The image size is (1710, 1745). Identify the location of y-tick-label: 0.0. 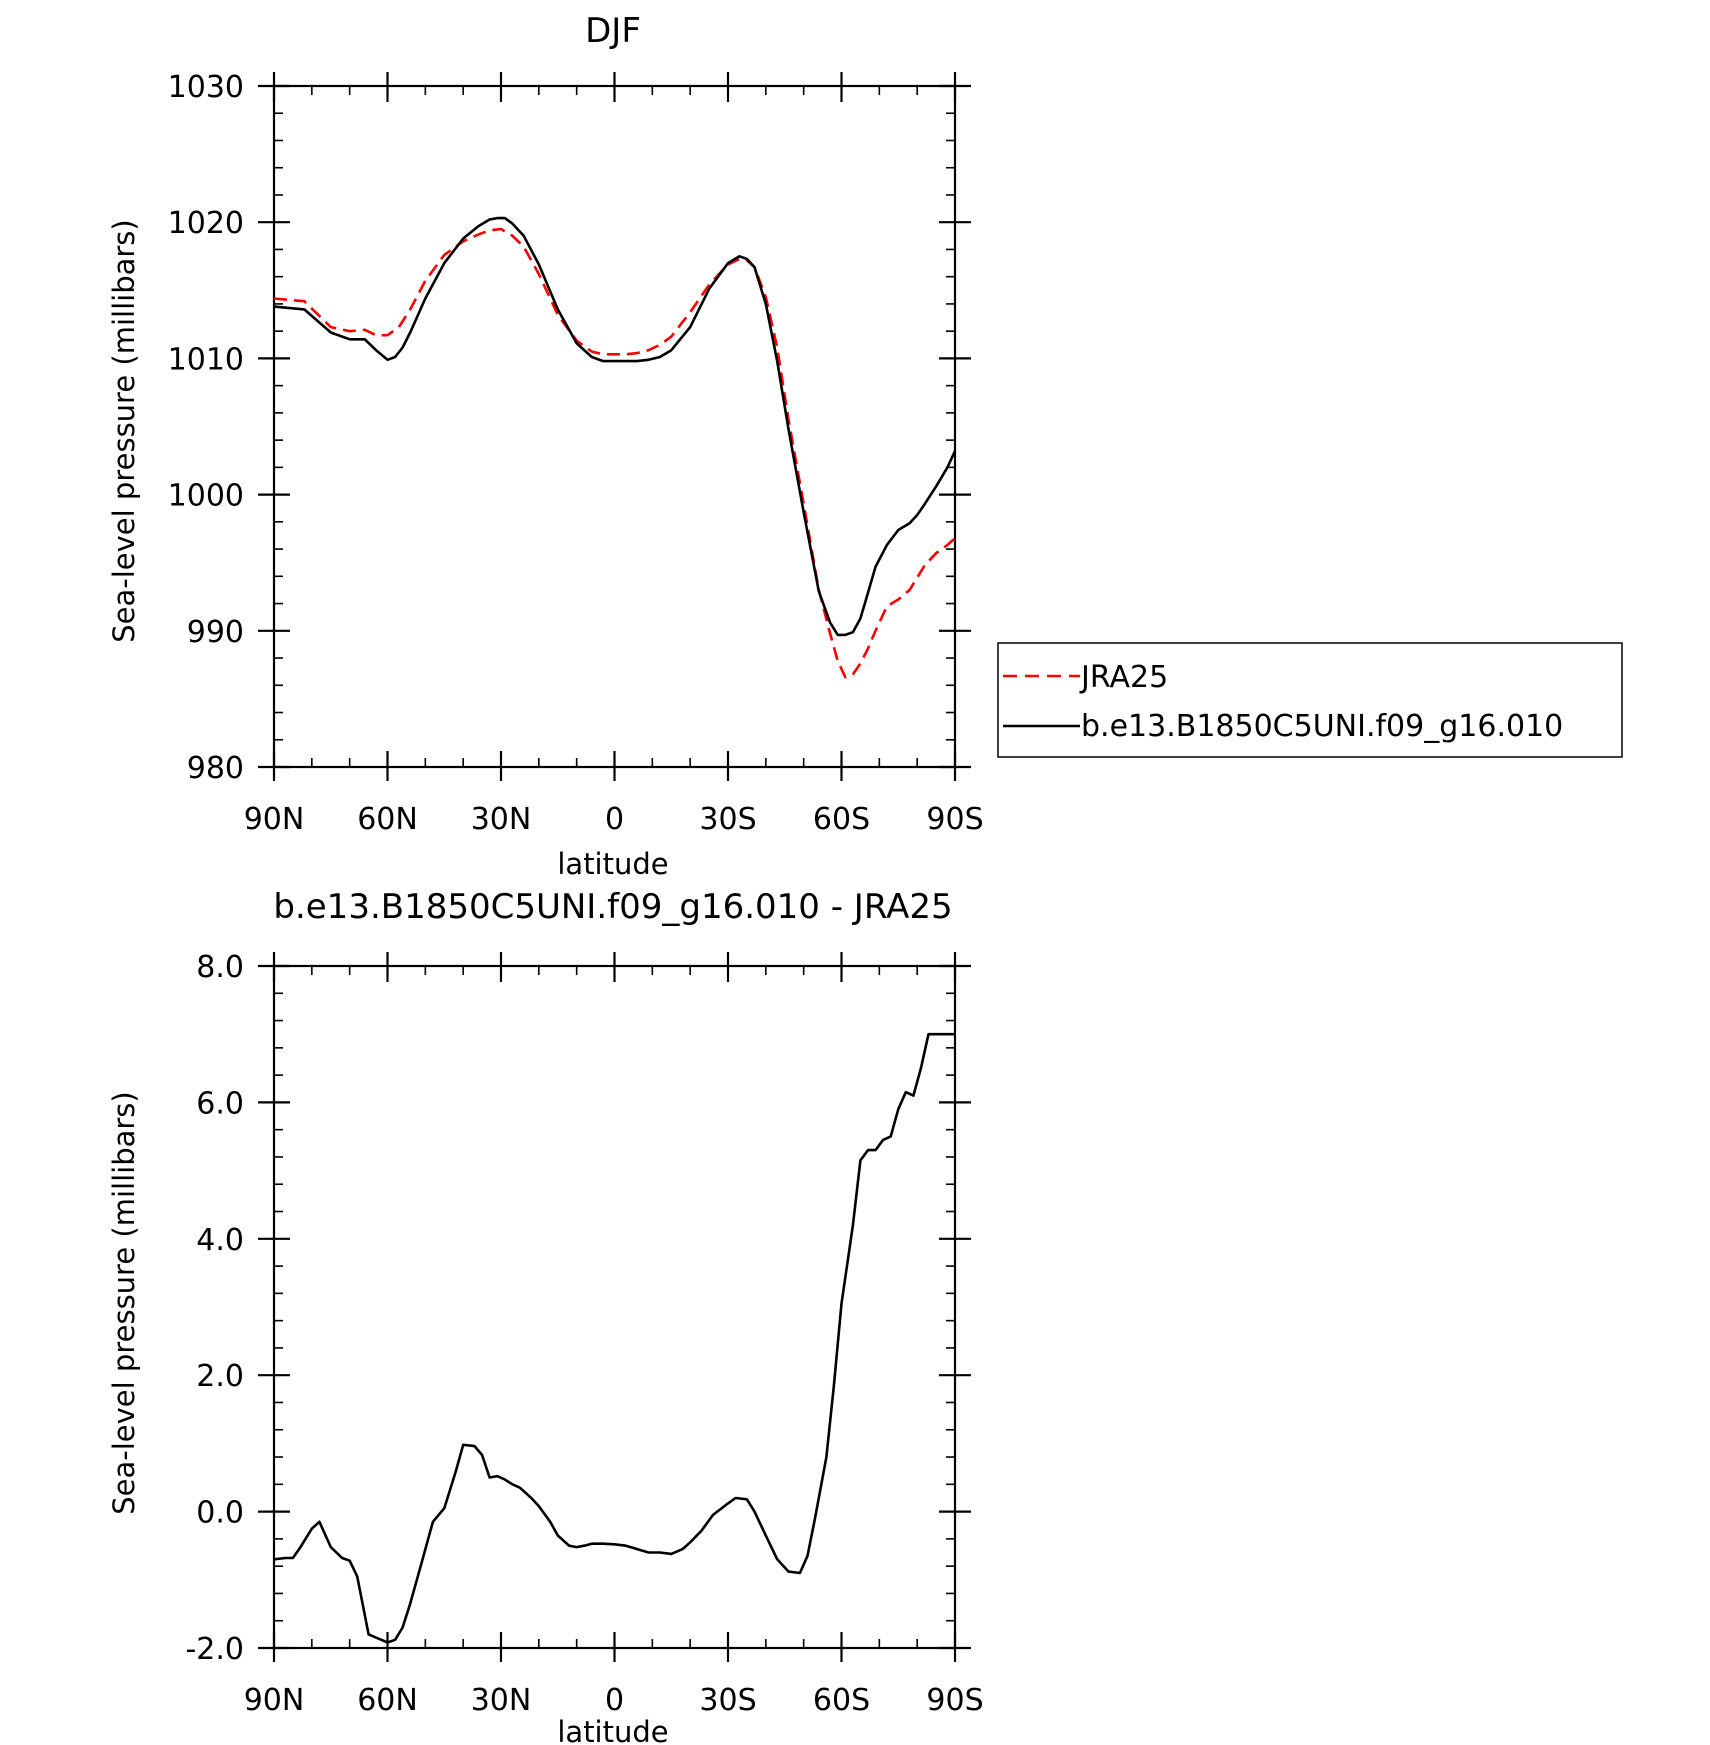
(220, 1513).